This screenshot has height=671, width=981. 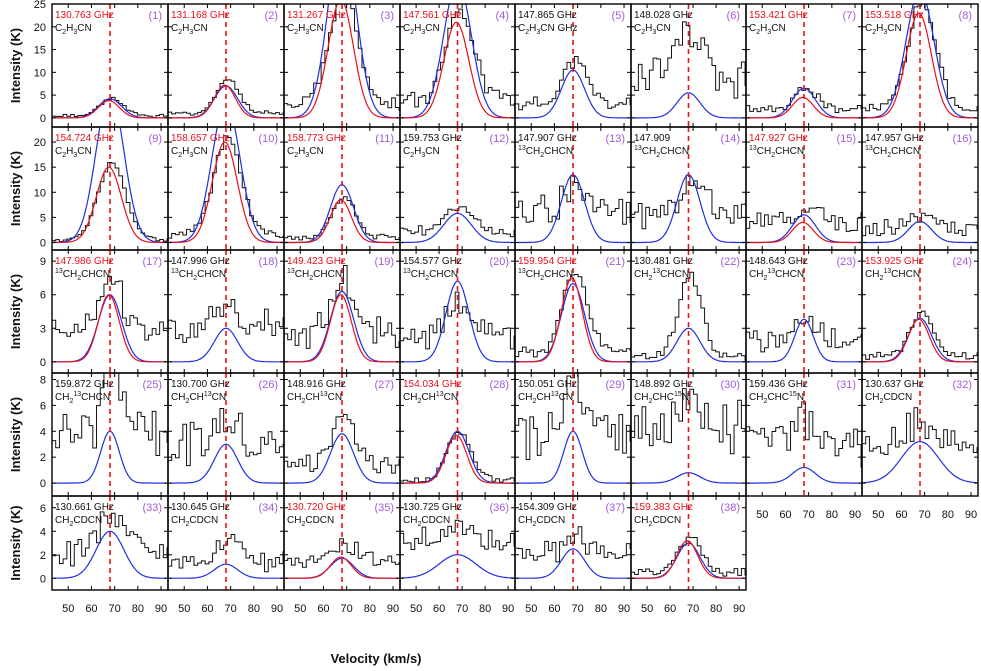 I want to click on panel-number: (10), so click(x=268, y=139).